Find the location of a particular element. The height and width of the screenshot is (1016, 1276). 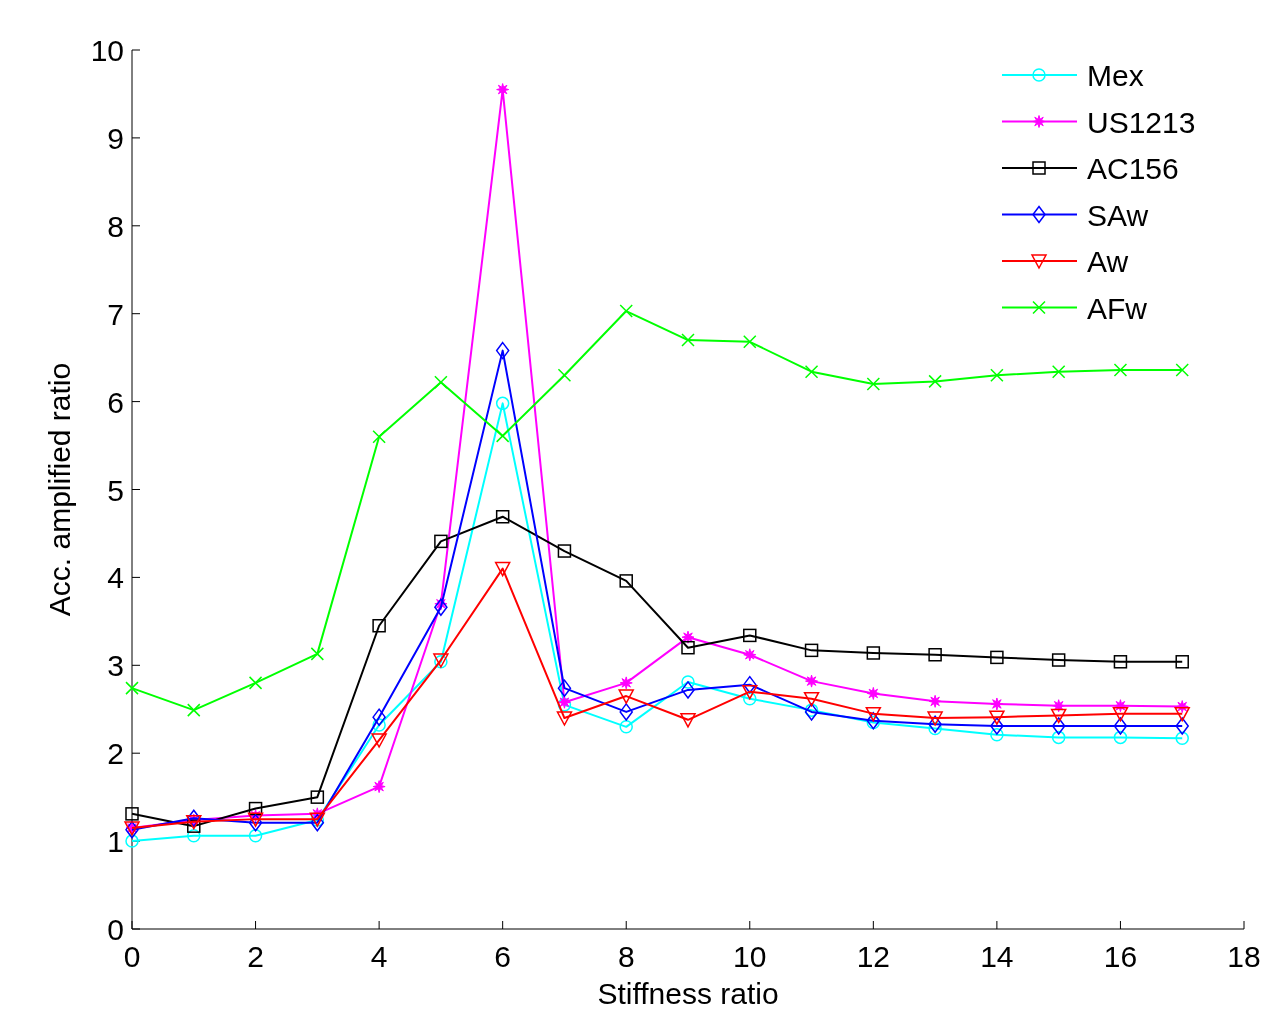

y-tick-label: 9 is located at coordinates (115, 138).